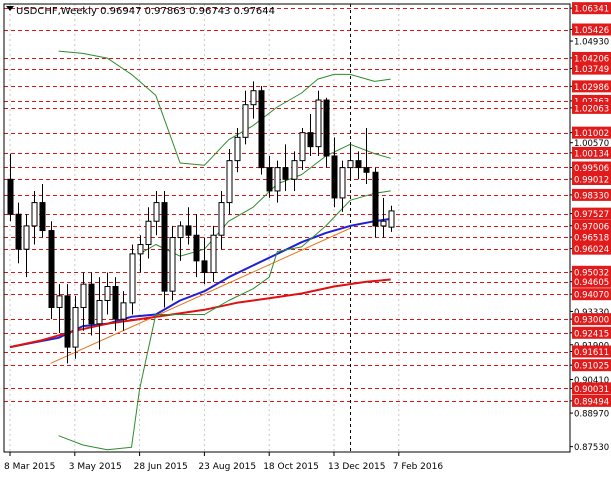 The height and width of the screenshot is (483, 611). I want to click on price-axis-label: 0.88970, so click(591, 415).